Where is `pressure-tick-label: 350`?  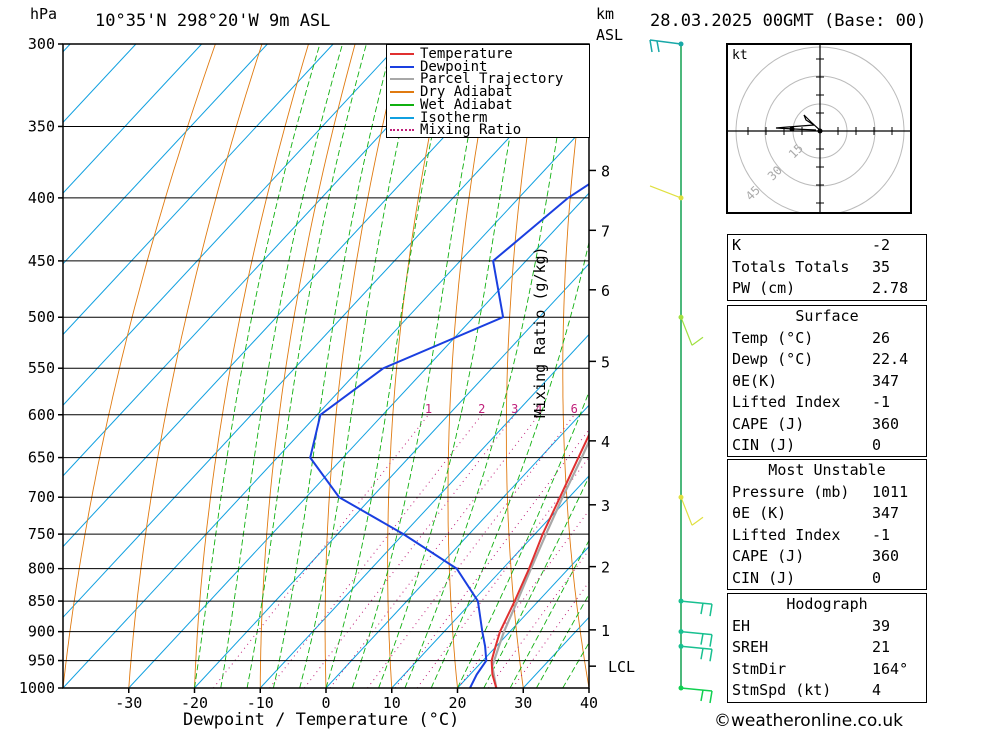
pressure-tick-label: 350 is located at coordinates (41, 127).